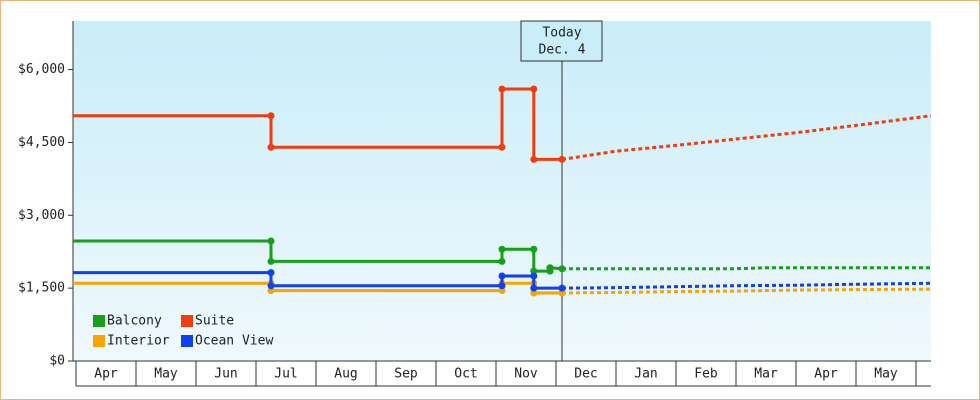 Image resolution: width=980 pixels, height=400 pixels. What do you see at coordinates (41, 69) in the screenshot?
I see `y-tick-label: $6,000` at bounding box center [41, 69].